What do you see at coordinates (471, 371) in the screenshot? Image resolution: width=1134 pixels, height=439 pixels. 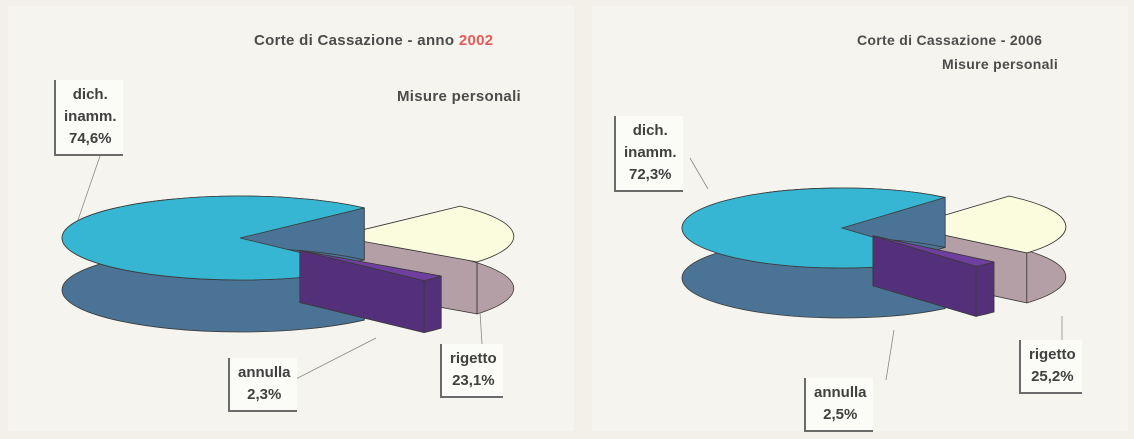 I see `data-label-rigetto: rigetto 23,1%` at bounding box center [471, 371].